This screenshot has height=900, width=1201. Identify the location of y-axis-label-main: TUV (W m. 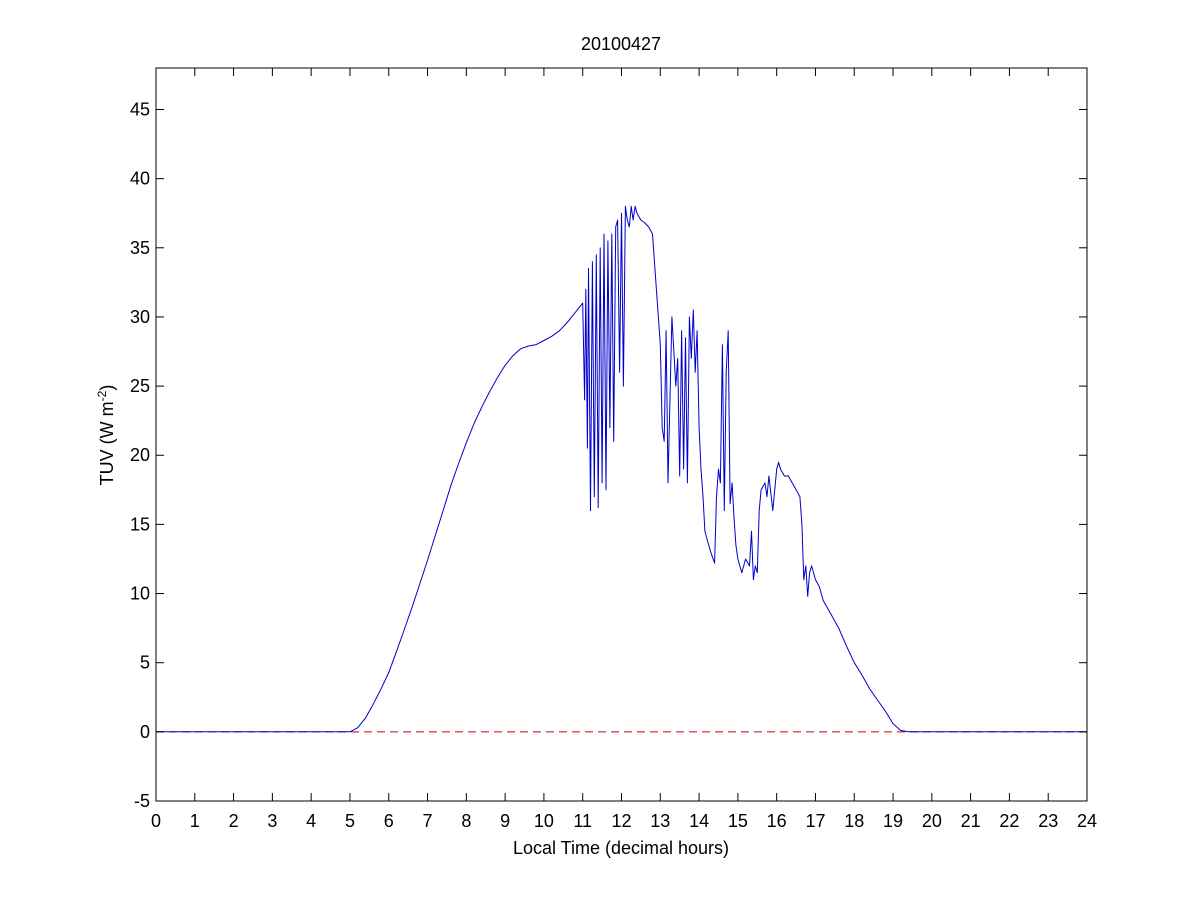
(107, 443).